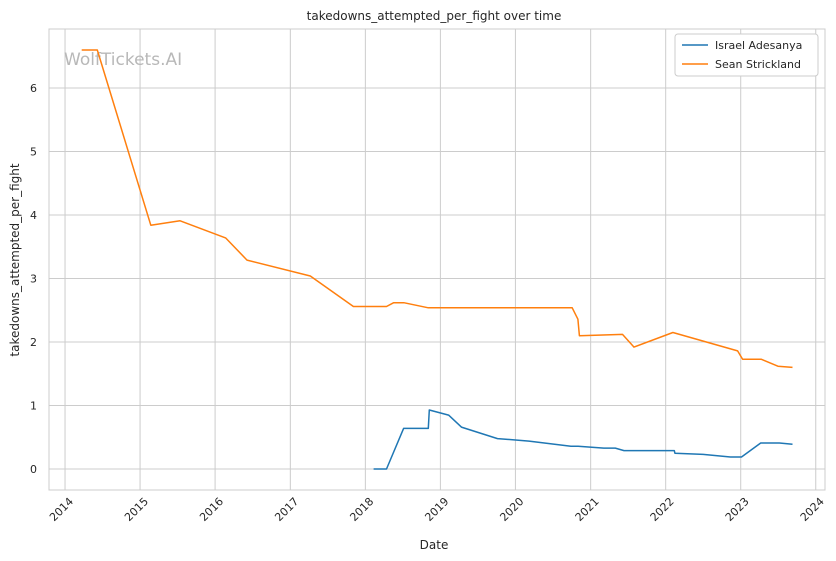 The height and width of the screenshot is (561, 836). What do you see at coordinates (33, 88) in the screenshot?
I see `y-tick-label: 6` at bounding box center [33, 88].